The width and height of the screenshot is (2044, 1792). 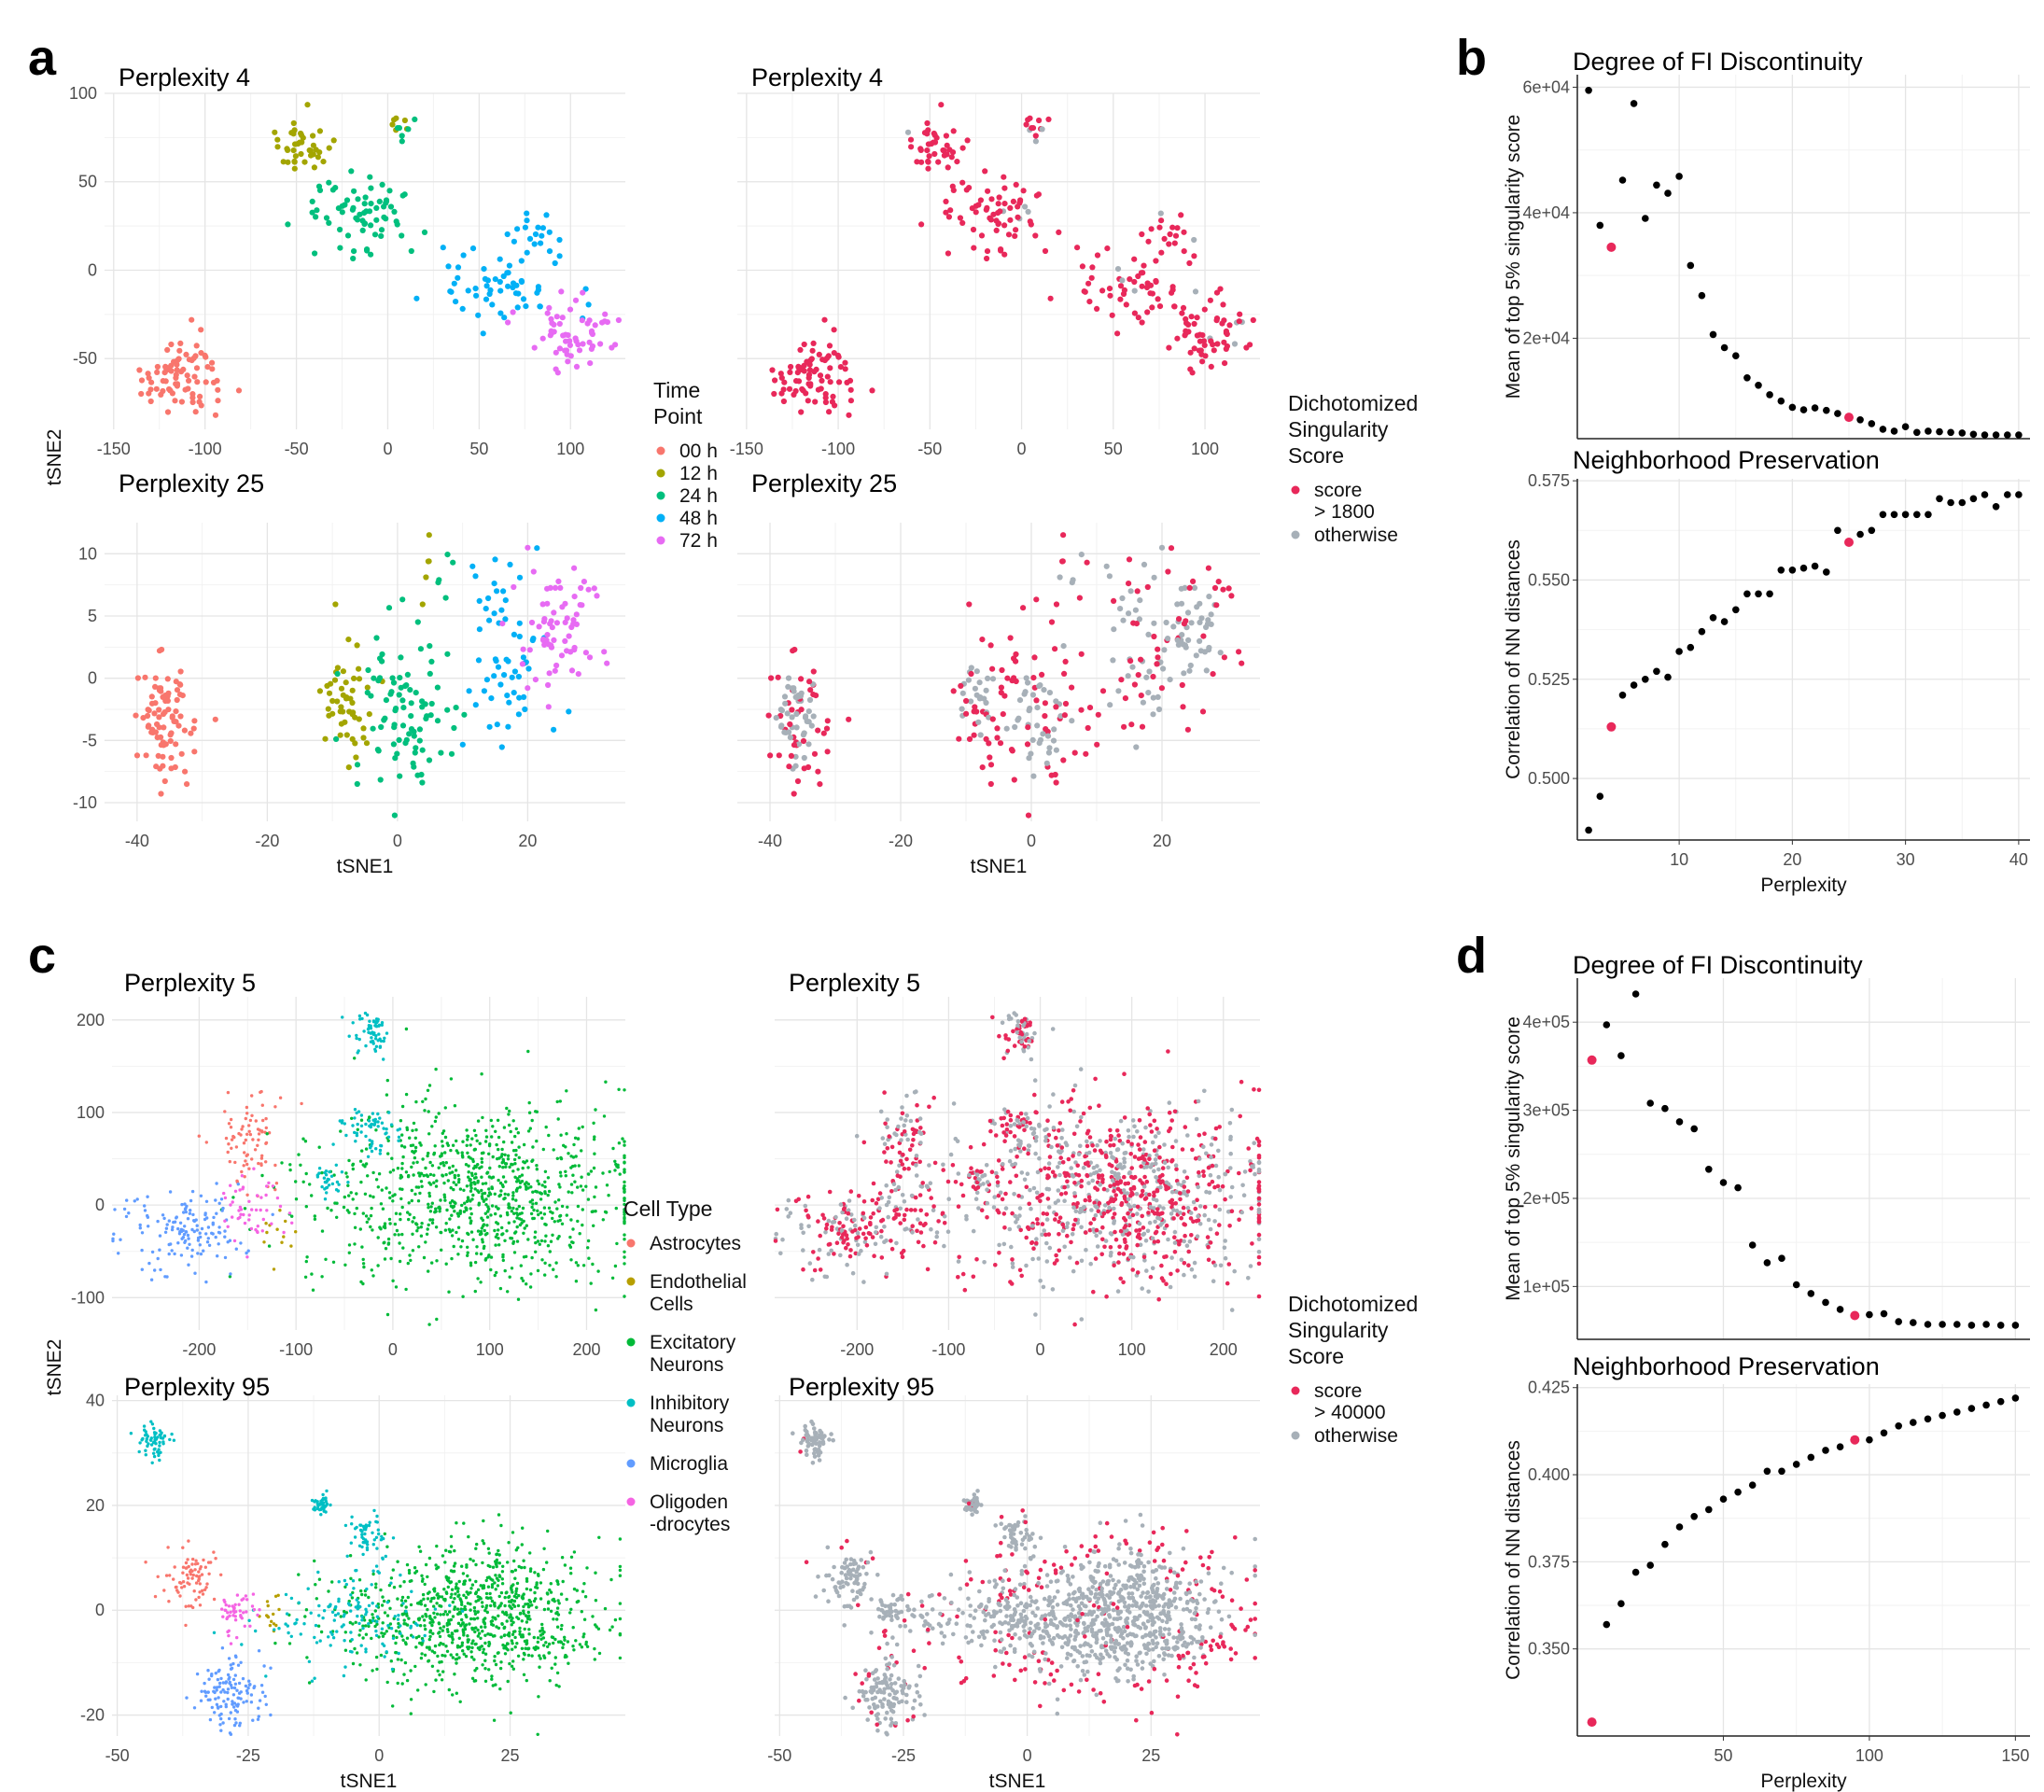 What do you see at coordinates (89, 740) in the screenshot?
I see `y-tick-label: -5` at bounding box center [89, 740].